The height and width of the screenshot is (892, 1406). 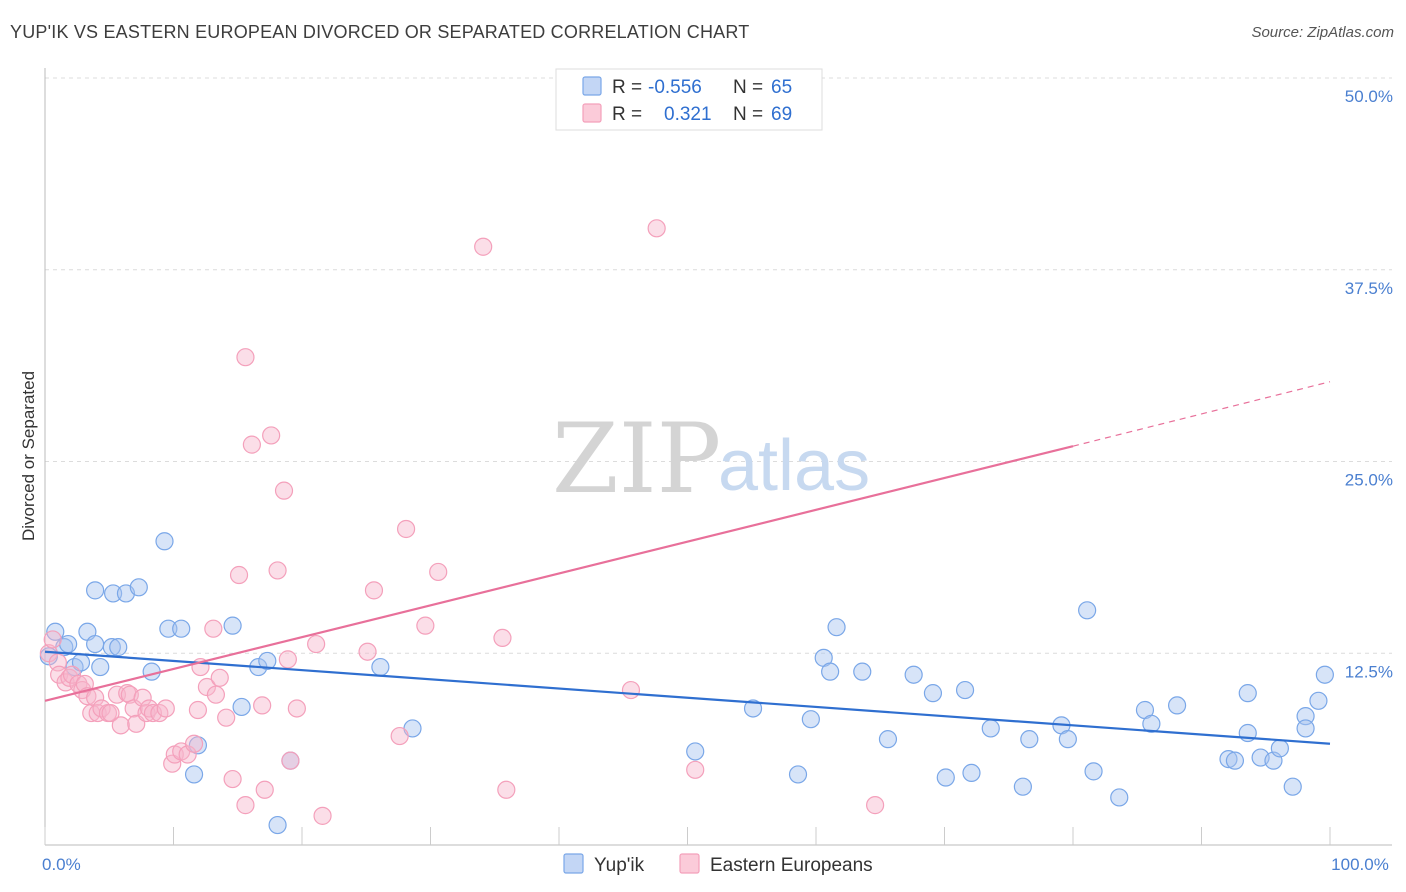 What do you see at coordinates (619, 865) in the screenshot?
I see `bottom-legend-label-yupik: Yup'ik` at bounding box center [619, 865].